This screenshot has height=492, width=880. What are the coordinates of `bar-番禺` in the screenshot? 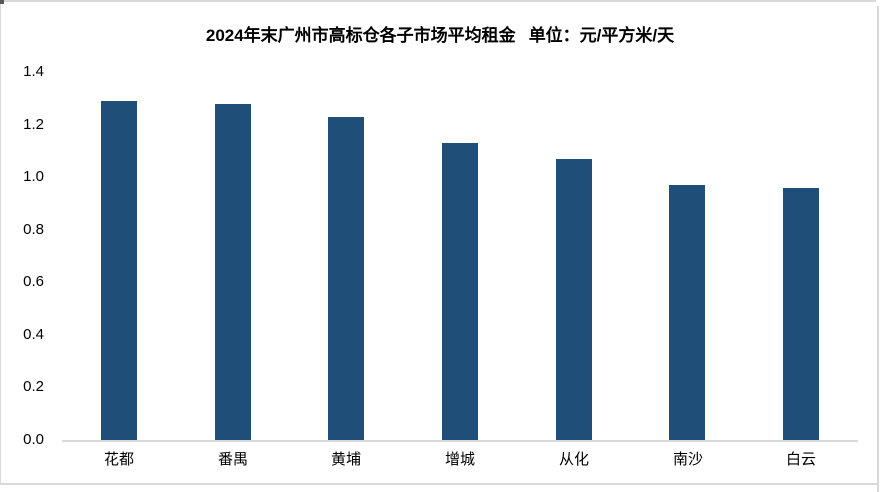 It's located at (233, 272).